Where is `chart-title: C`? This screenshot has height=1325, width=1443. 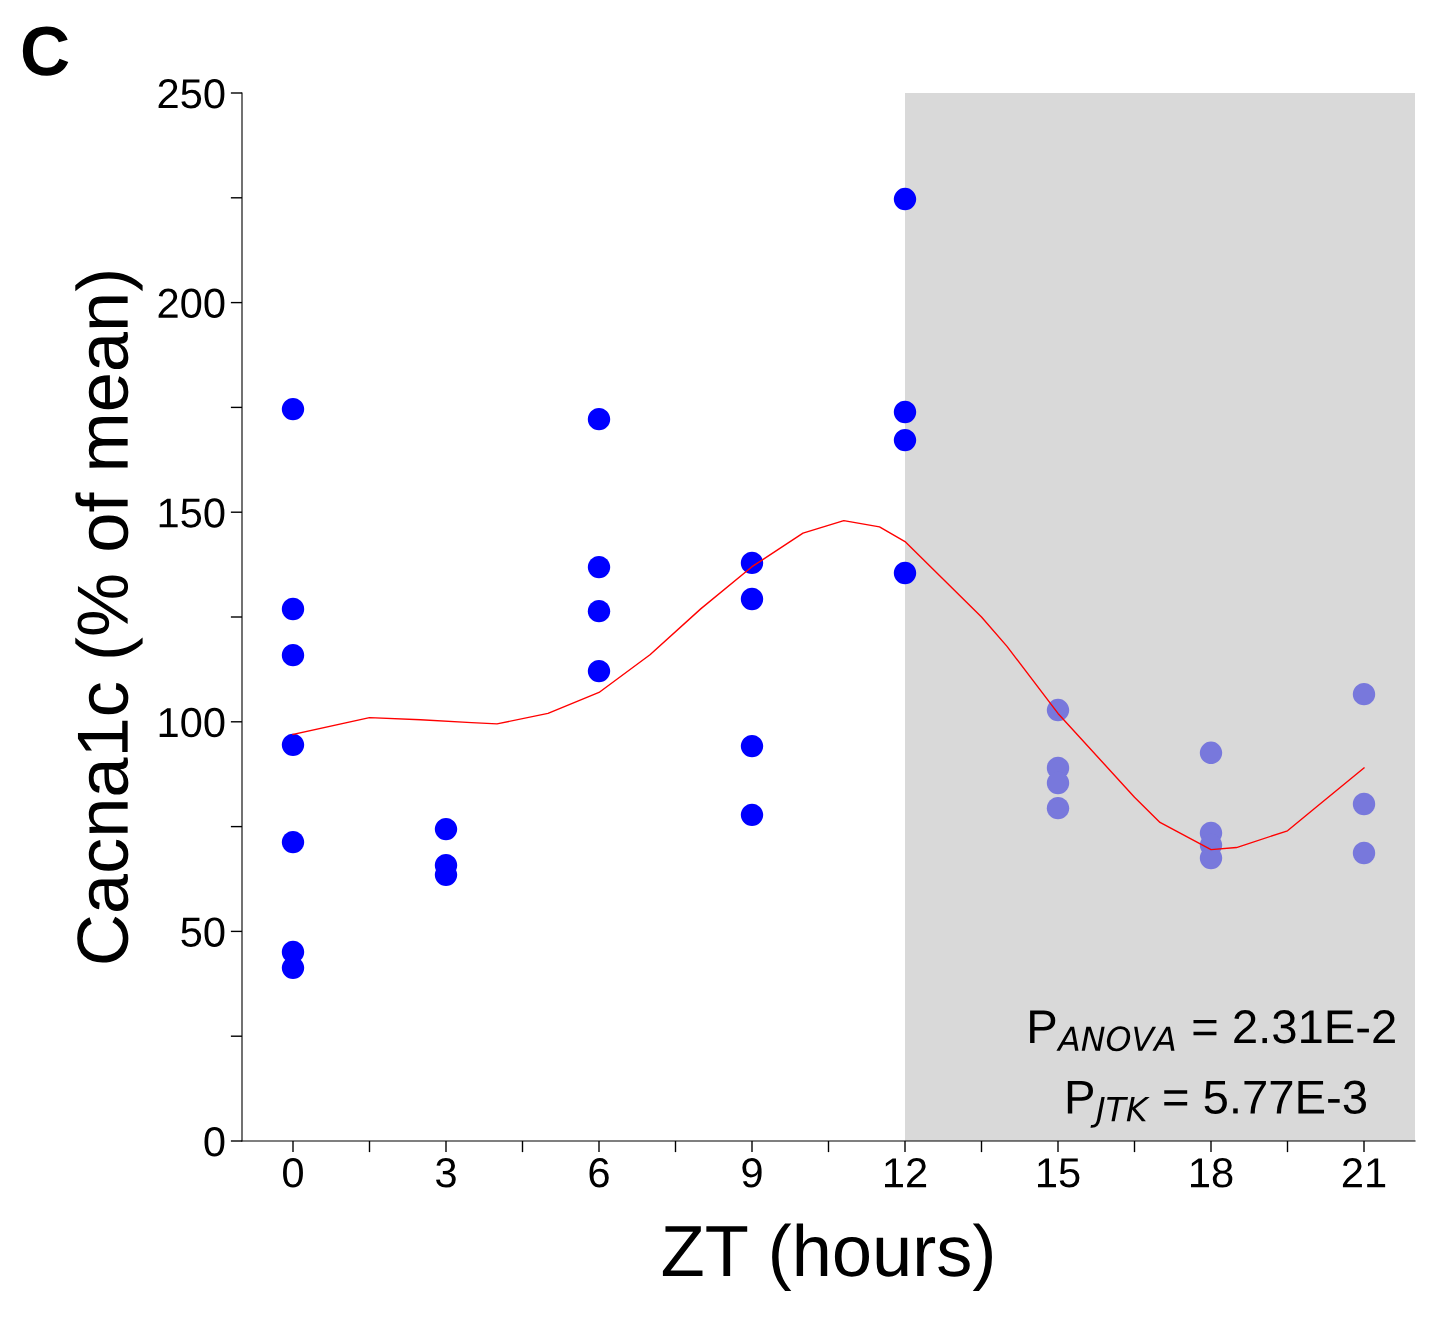 chart-title: C is located at coordinates (45, 51).